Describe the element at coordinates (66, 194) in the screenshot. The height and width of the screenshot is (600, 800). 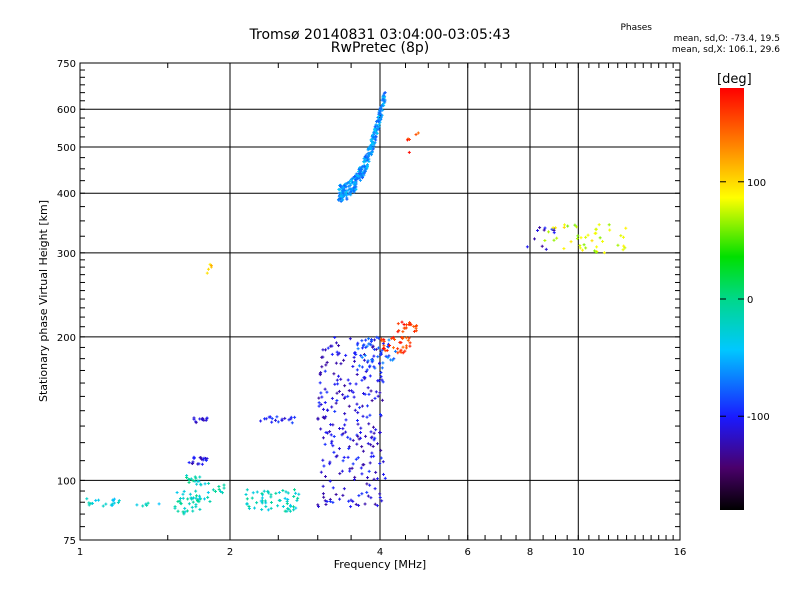
I see `y-tick-label: 400` at that location.